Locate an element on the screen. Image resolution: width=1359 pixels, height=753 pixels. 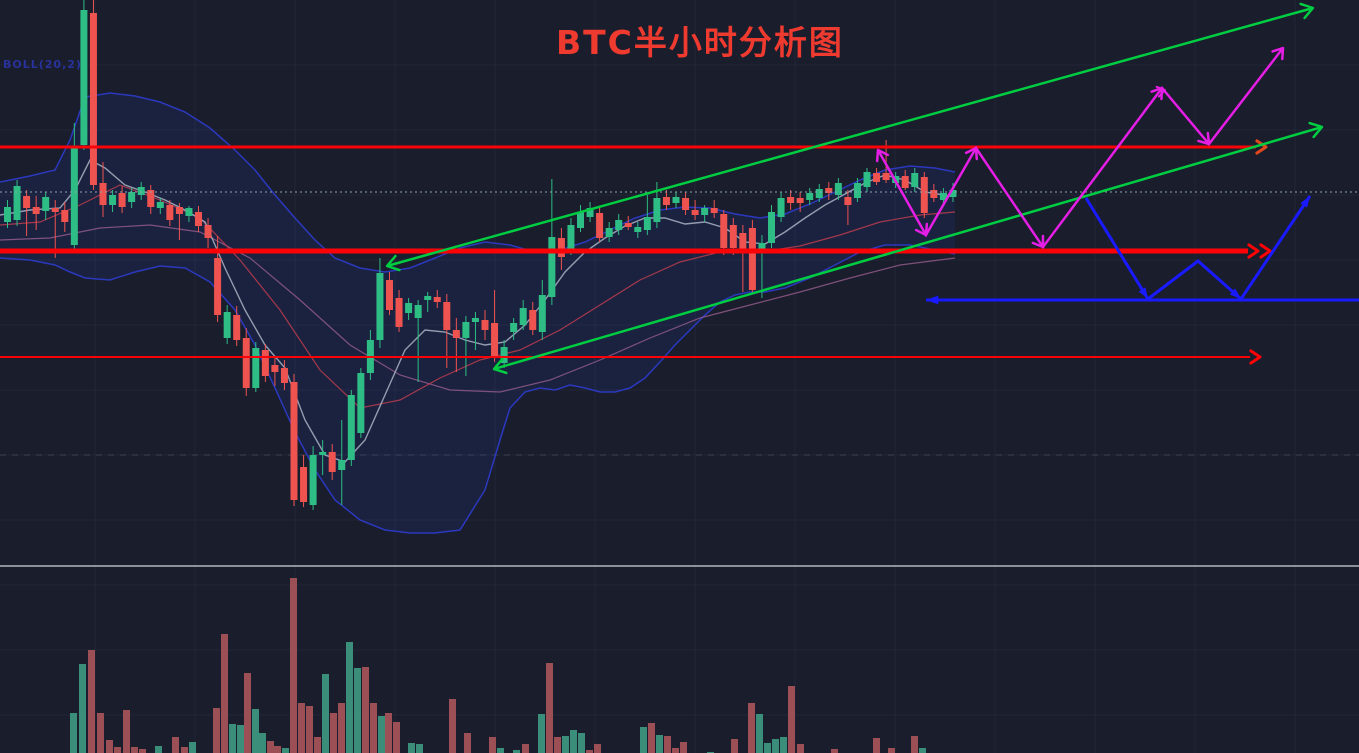
chart-title: BTC半小时分析图 is located at coordinates (700, 42).